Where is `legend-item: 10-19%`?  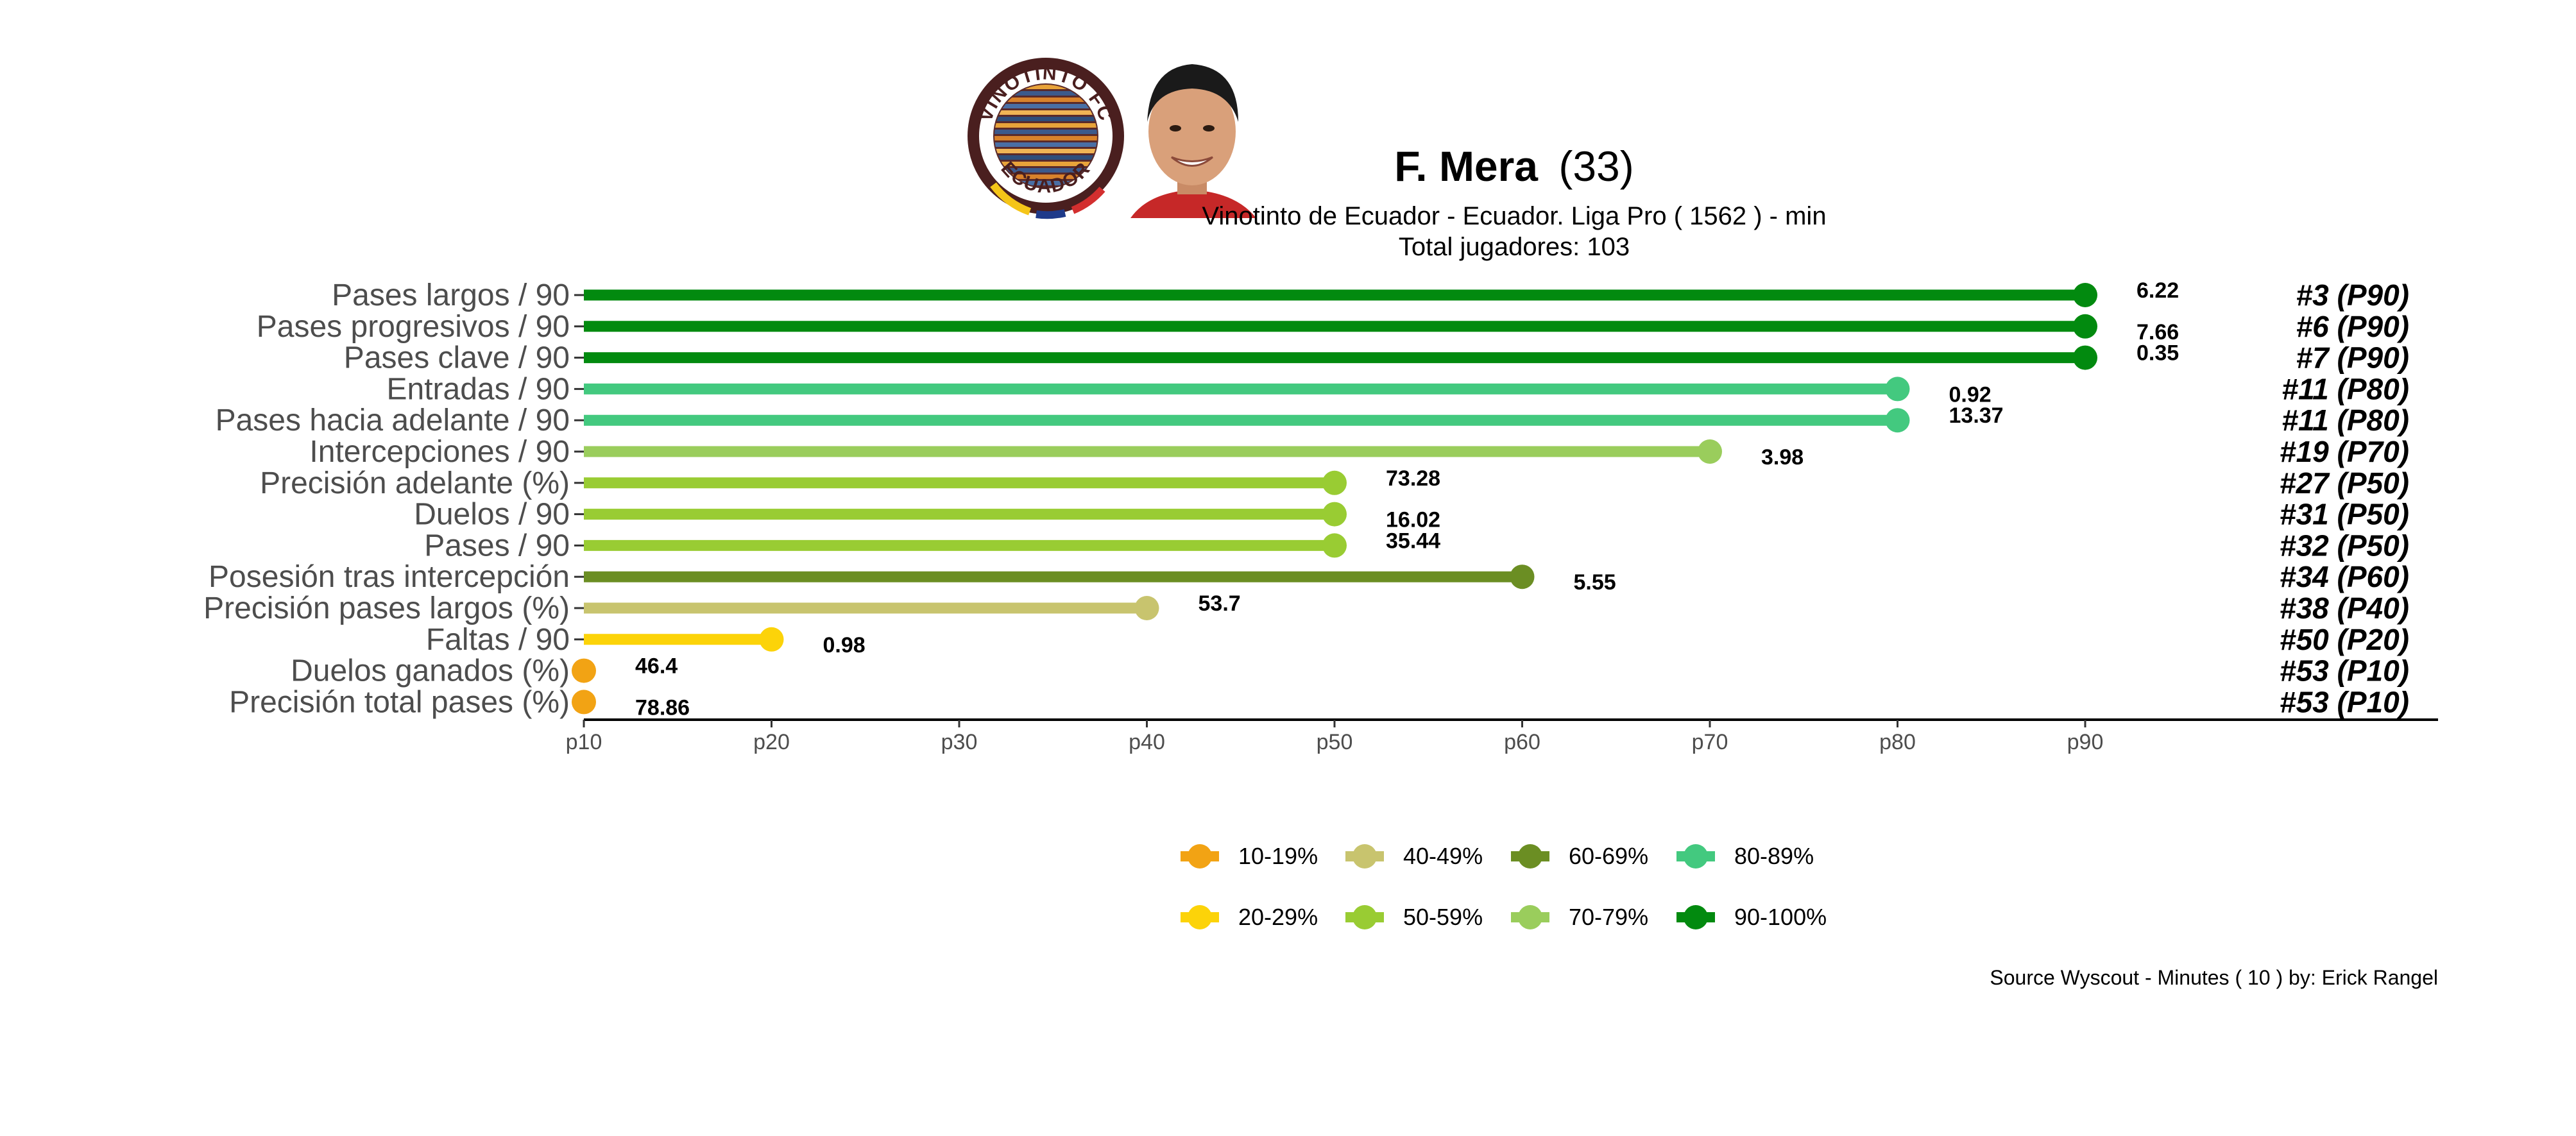 legend-item: 10-19% is located at coordinates (1249, 856).